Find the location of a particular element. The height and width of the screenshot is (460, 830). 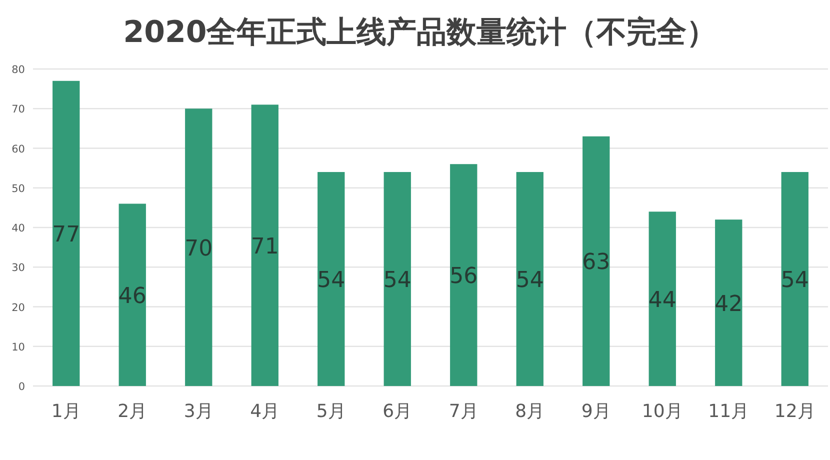

x-tick-label: 4月 is located at coordinates (265, 411).